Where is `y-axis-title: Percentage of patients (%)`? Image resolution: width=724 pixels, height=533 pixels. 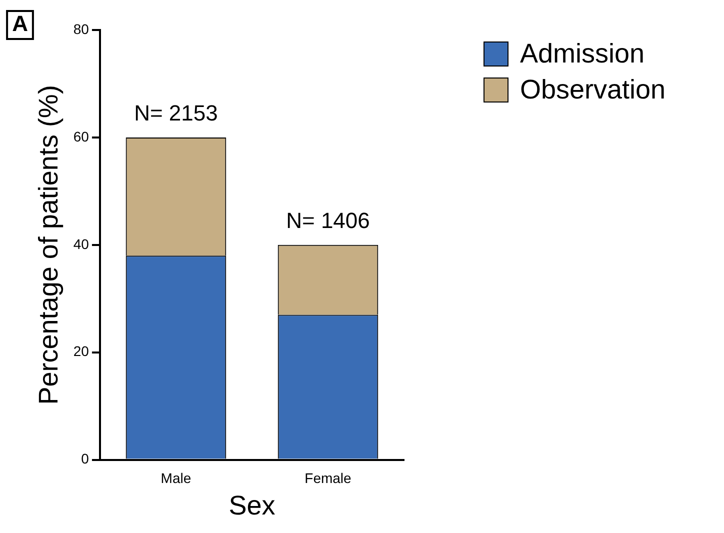 y-axis-title: Percentage of patients (%) is located at coordinates (49, 245).